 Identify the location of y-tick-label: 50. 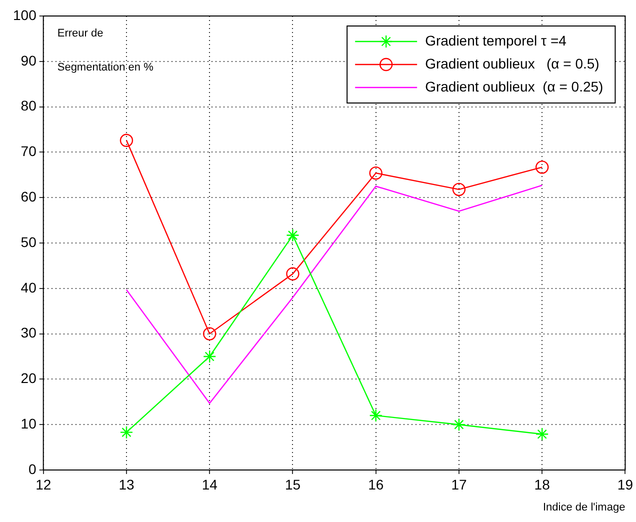
(28, 242).